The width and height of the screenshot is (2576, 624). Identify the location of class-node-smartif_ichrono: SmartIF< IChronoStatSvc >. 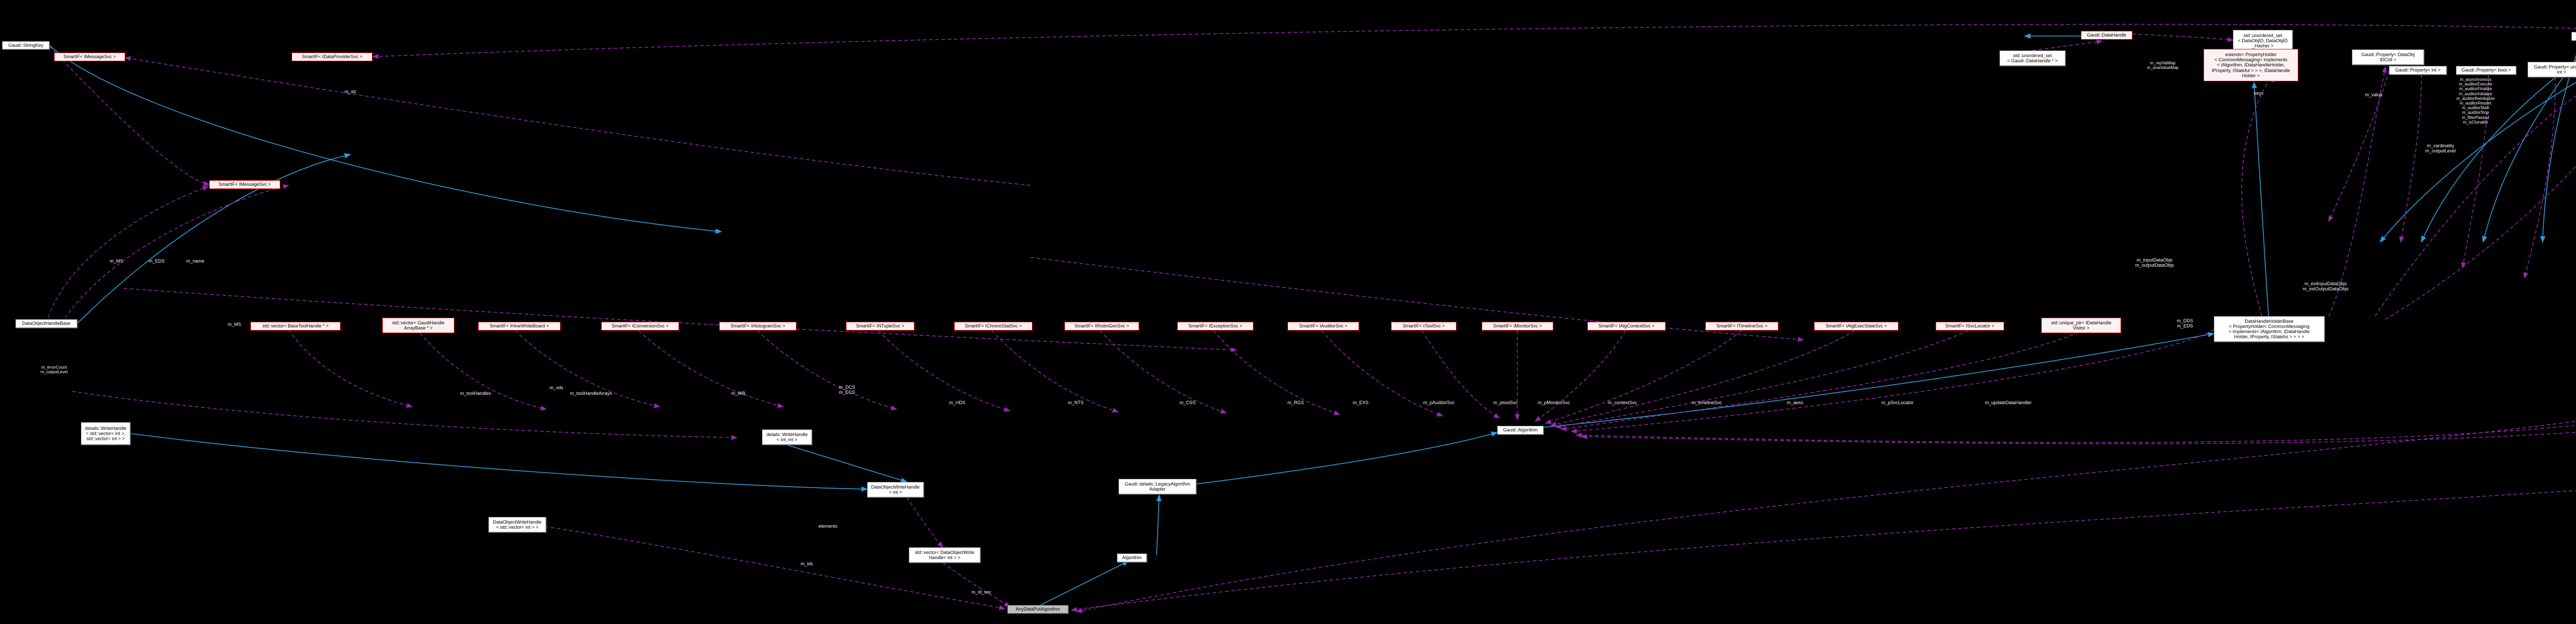
(993, 326).